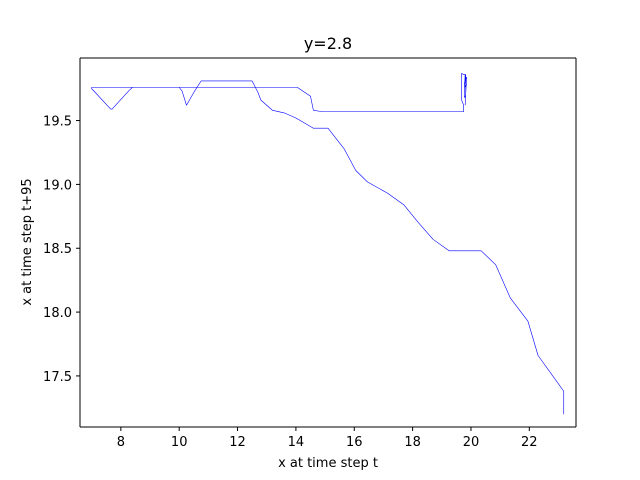  Describe the element at coordinates (327, 438) in the screenshot. I see `x-axis-ticks: 8 10 12 14 16 18 20 22` at that location.